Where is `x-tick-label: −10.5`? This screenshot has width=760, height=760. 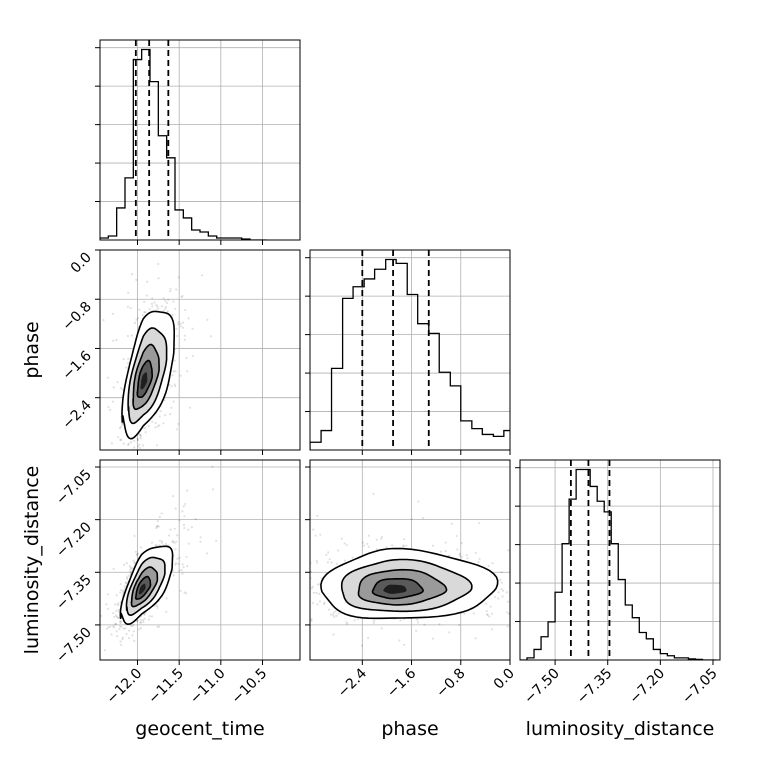 x-tick-label: −10.5 is located at coordinates (250, 687).